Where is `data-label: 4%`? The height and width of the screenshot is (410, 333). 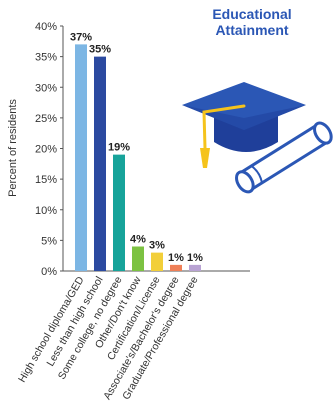 data-label: 4% is located at coordinates (138, 240).